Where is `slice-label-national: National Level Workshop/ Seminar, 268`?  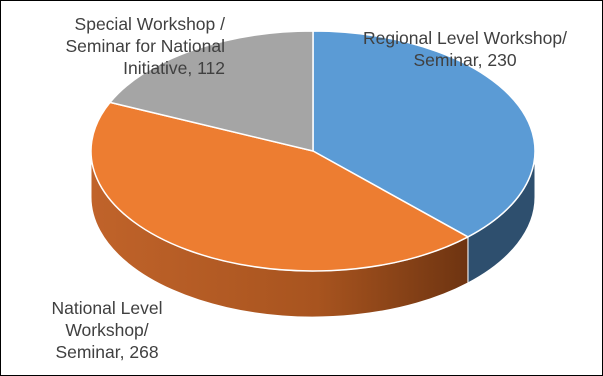 slice-label-national: National Level Workshop/ Seminar, 268 is located at coordinates (107, 330).